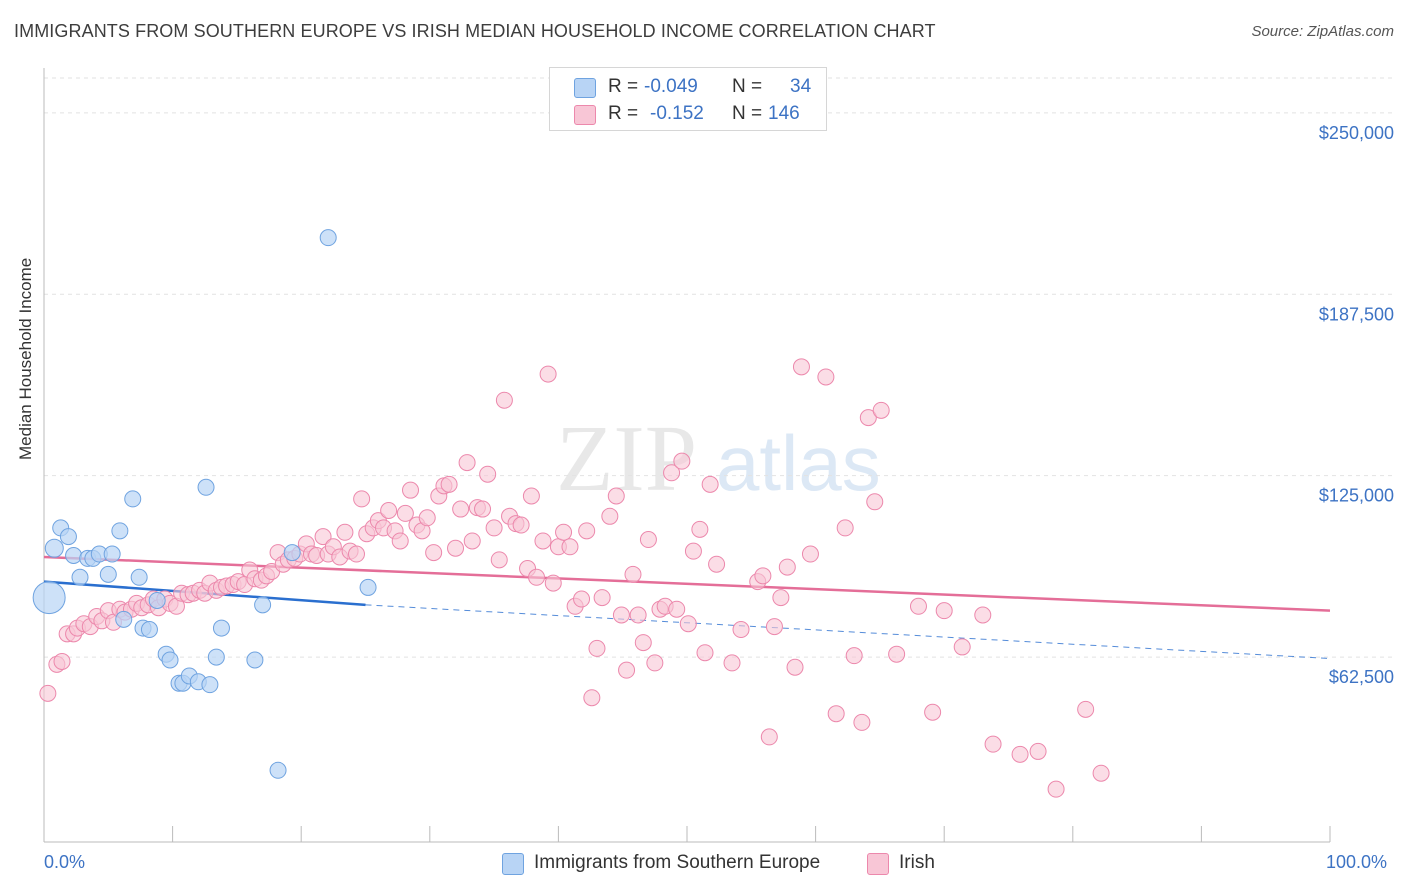 The image size is (1406, 892). What do you see at coordinates (1356, 133) in the screenshot?
I see `y-tick-label: $250,000` at bounding box center [1356, 133].